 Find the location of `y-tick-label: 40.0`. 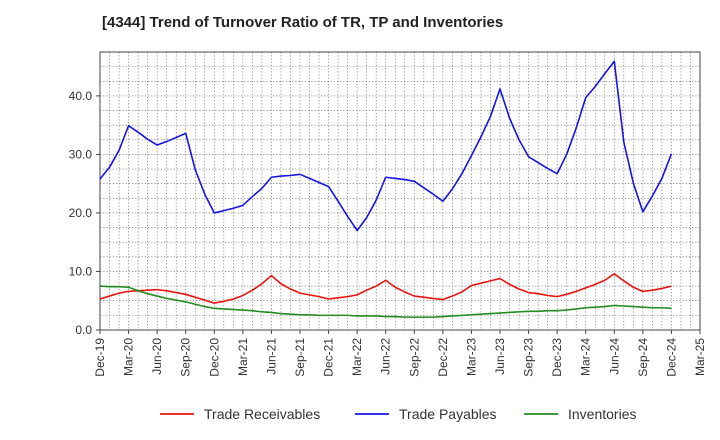

y-tick-label: 40.0 is located at coordinates (81, 96).